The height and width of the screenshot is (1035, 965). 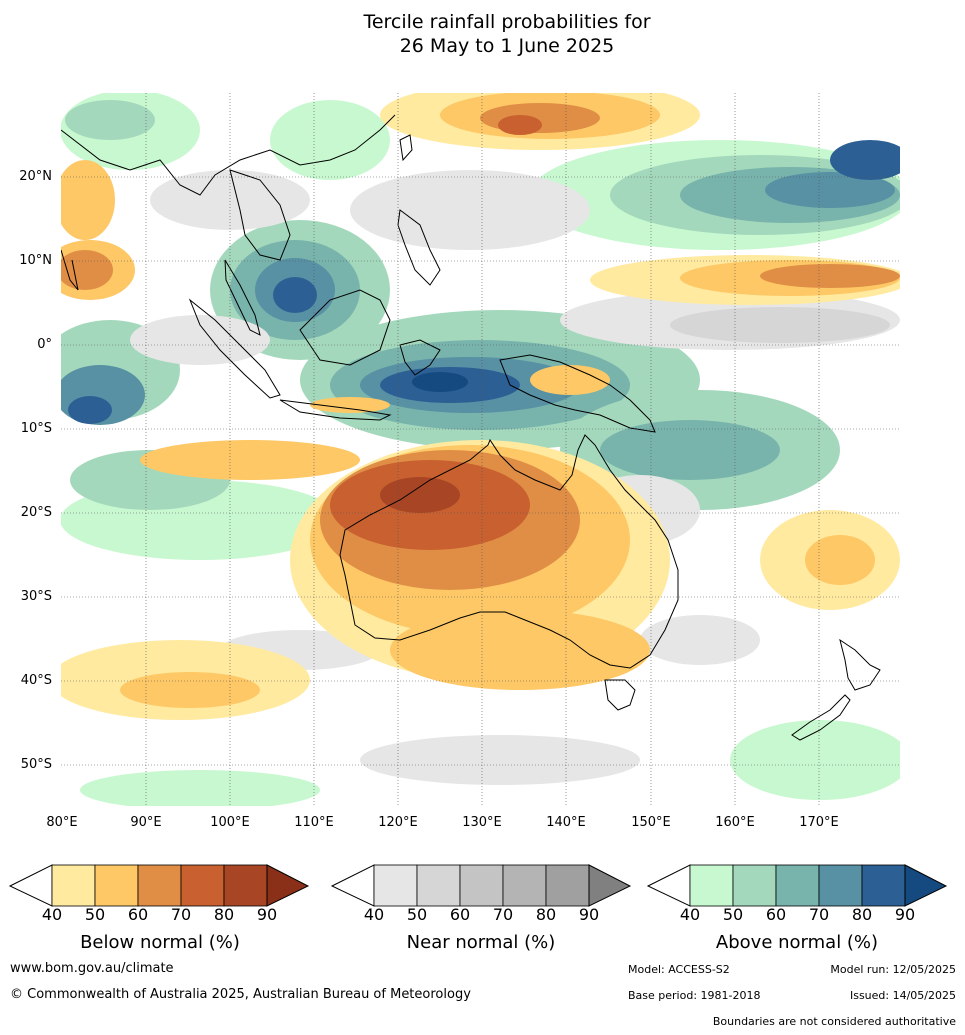 I want to click on below-tick-80: 80, so click(x=224, y=914).